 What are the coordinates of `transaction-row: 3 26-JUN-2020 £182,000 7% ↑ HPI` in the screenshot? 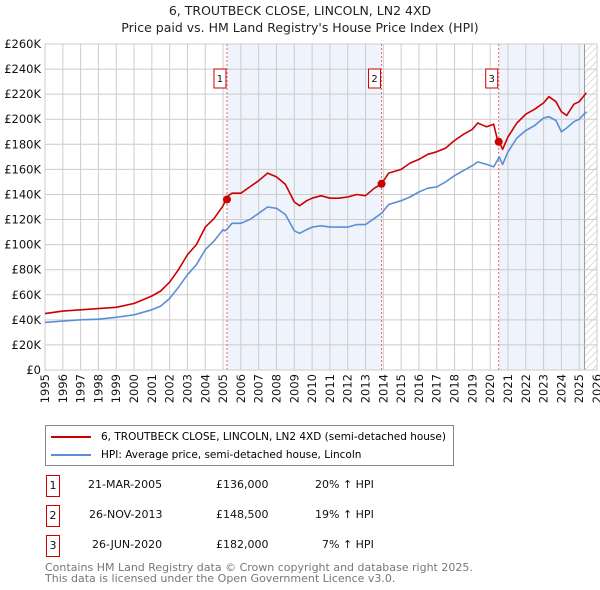 It's located at (245, 546).